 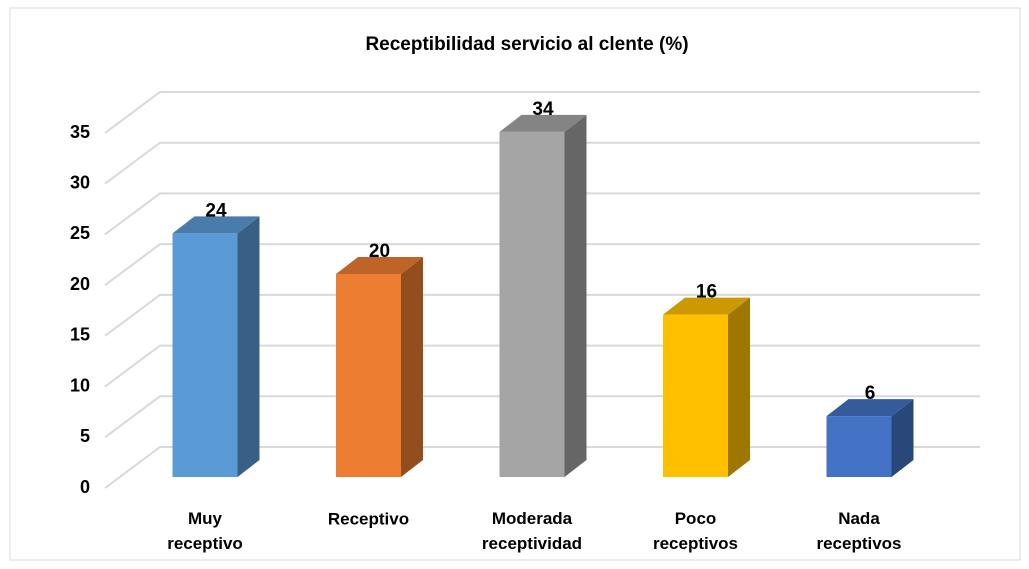 I want to click on x-tick-line: Muy, so click(x=205, y=518).